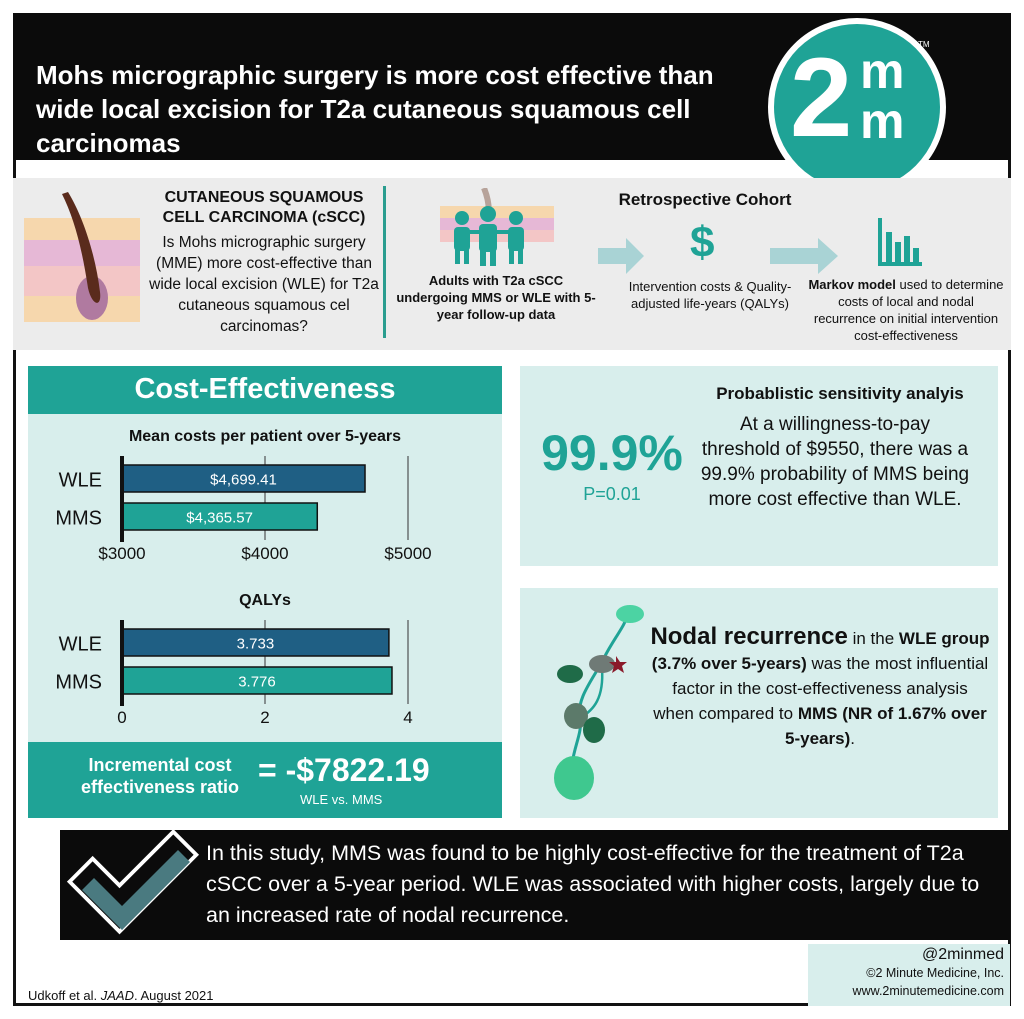 This screenshot has height=1019, width=1024. What do you see at coordinates (407, 717) in the screenshot?
I see `tick-label: 4` at bounding box center [407, 717].